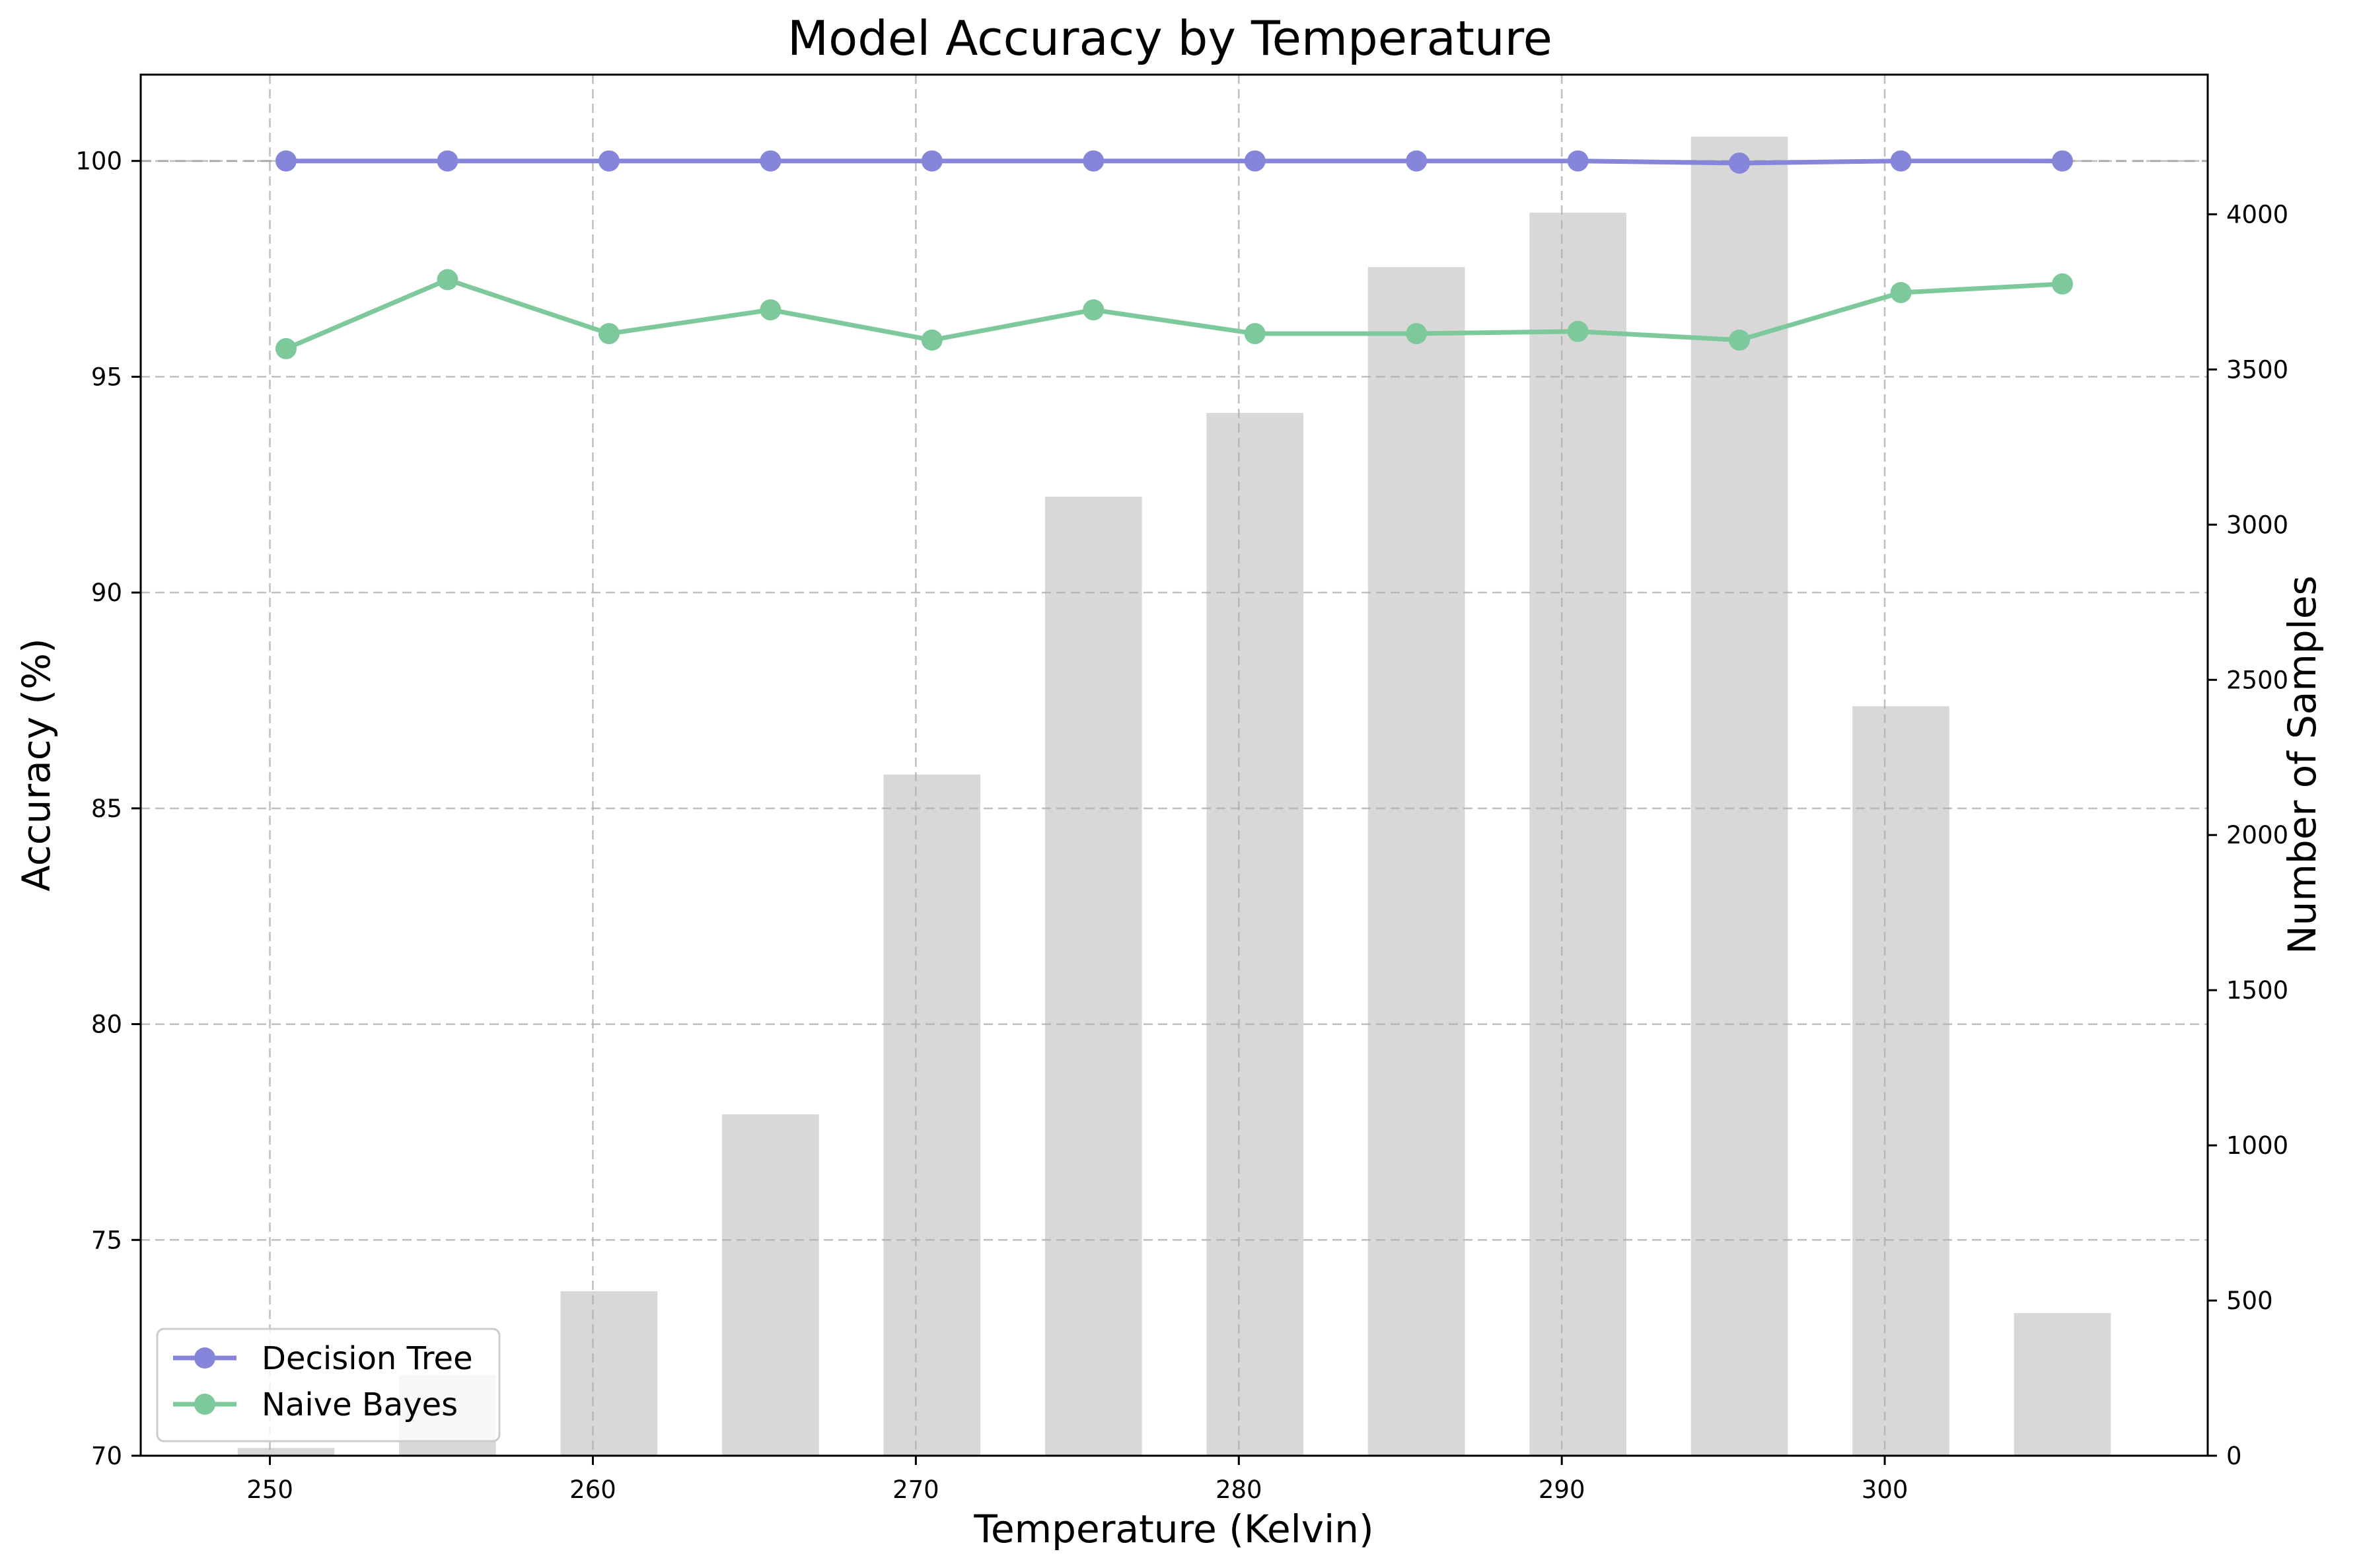 Image resolution: width=2359 pixels, height=1568 pixels. I want to click on legend: Decision Tree Naive Bayes, so click(328, 1385).